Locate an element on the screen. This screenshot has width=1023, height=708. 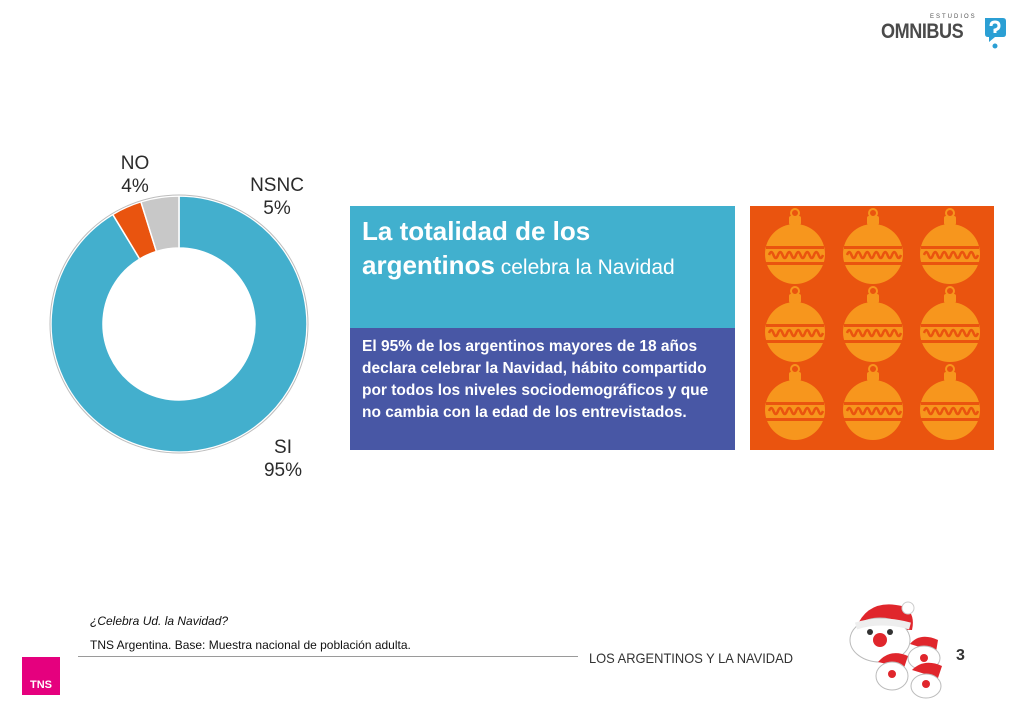
headline-bold: La totalidad de los argentinos is located at coordinates (476, 248).